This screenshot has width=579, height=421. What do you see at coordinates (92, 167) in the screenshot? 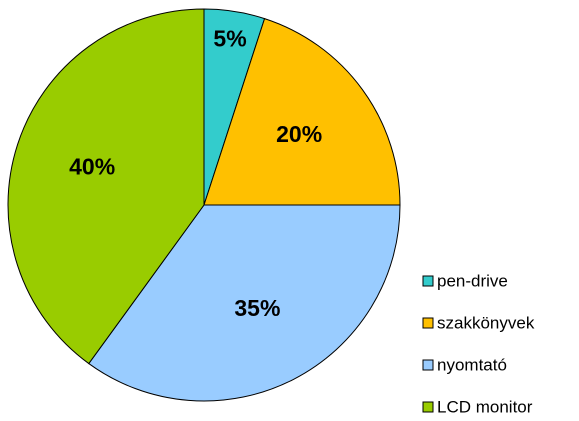
I see `data-label: 40%` at bounding box center [92, 167].